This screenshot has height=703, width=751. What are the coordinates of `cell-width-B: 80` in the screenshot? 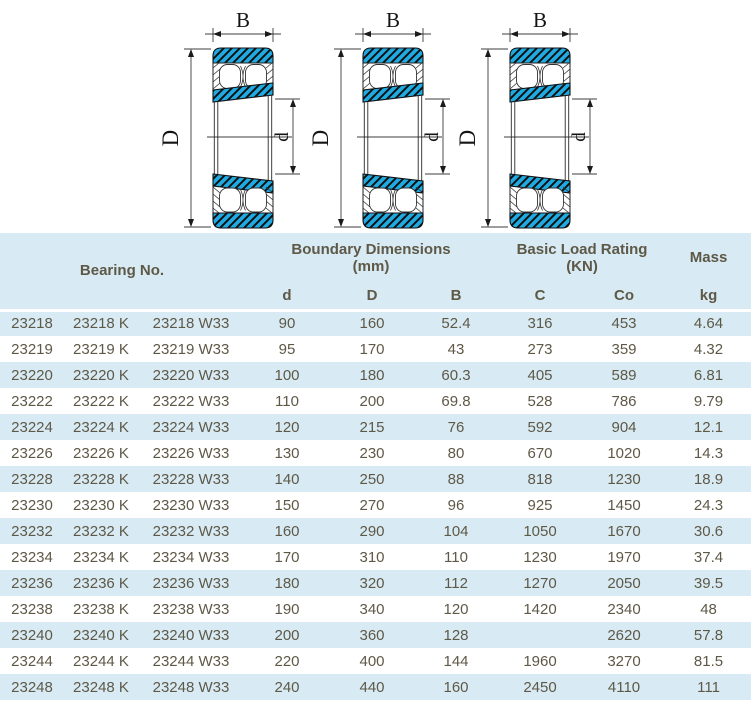 It's located at (456, 453).